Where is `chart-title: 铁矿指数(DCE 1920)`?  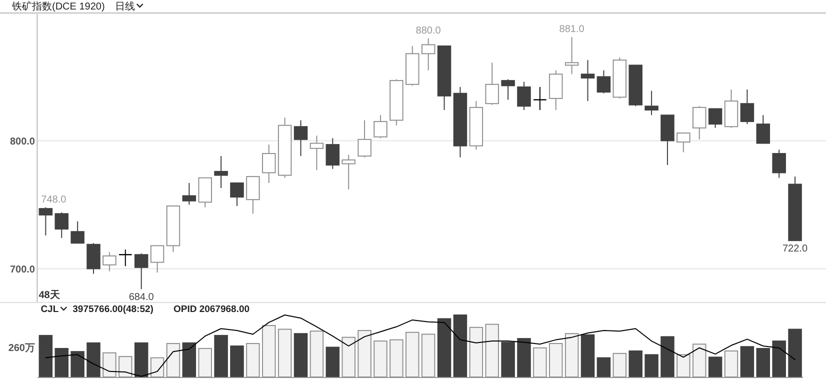
chart-title: 铁矿指数(DCE 1920) is located at coordinates (58, 6).